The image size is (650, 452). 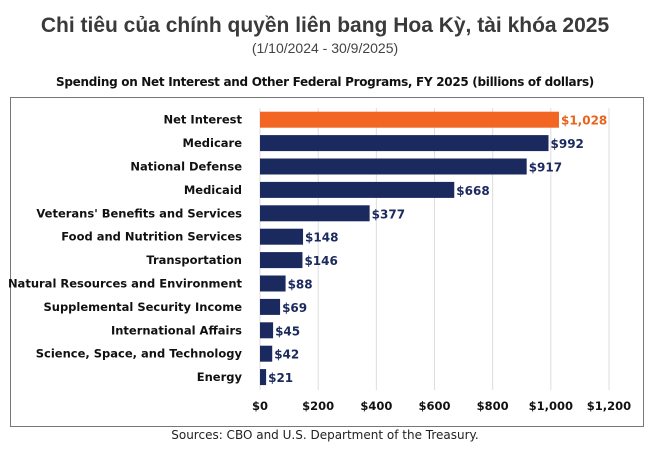 I want to click on page-subtitle: (1/10/2024 - 30/9/2025), so click(x=325, y=48).